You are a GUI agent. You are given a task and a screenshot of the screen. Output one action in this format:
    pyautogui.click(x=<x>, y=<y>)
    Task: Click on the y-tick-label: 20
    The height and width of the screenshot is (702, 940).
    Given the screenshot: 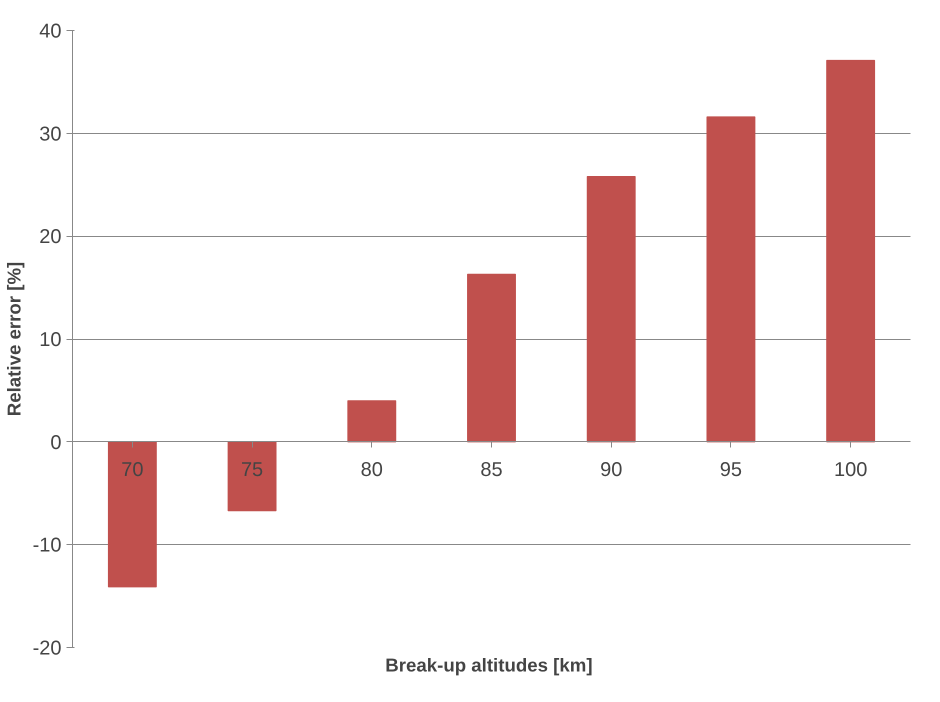 What is the action you would take?
    pyautogui.click(x=50, y=237)
    